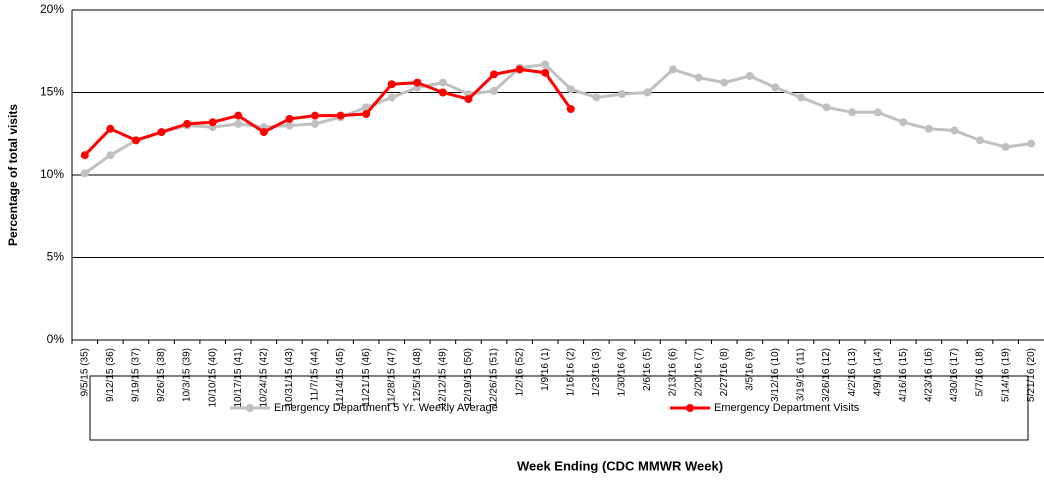 Image resolution: width=1044 pixels, height=502 pixels. I want to click on x-tick-label: 11/7/15 (44), so click(315, 374).